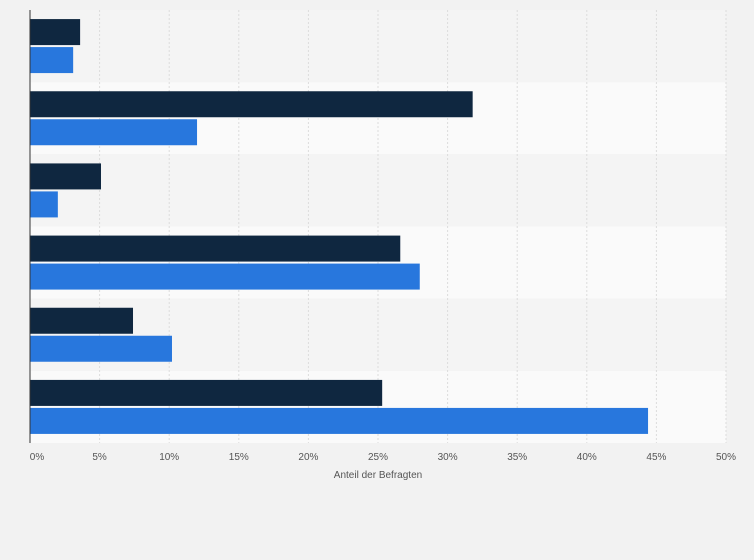  What do you see at coordinates (378, 475) in the screenshot?
I see `x-axis-title: Anteil der Befragten` at bounding box center [378, 475].